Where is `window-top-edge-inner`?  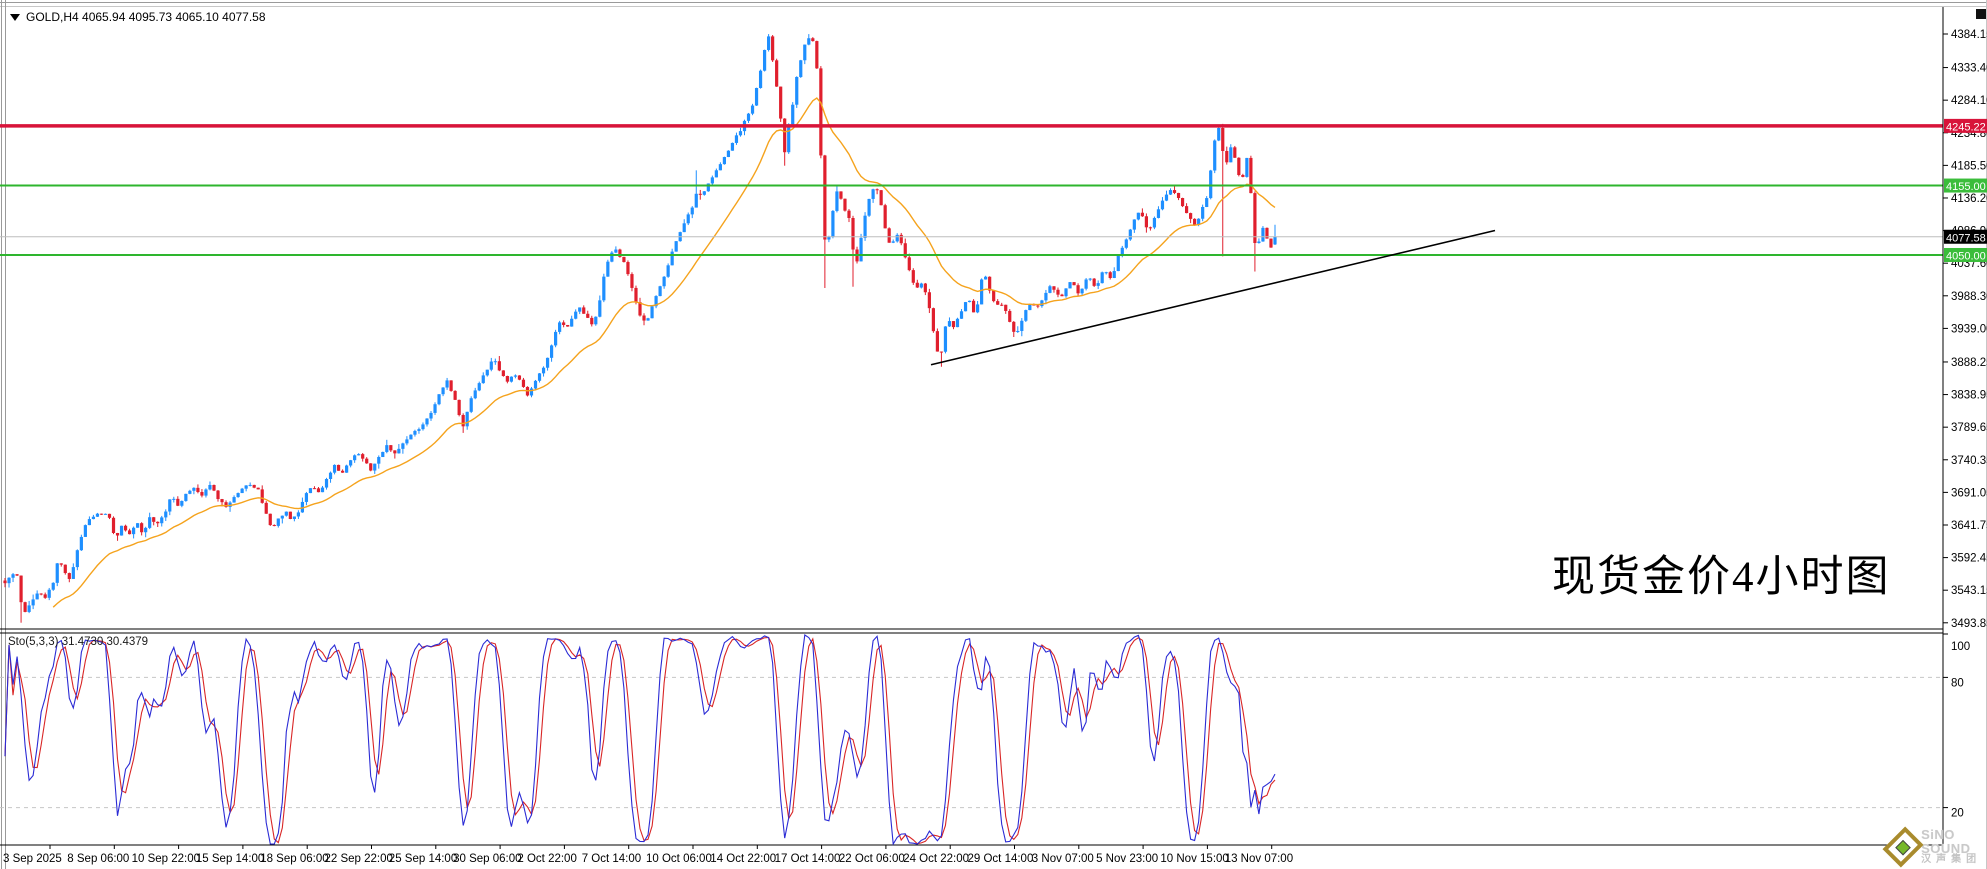
window-top-edge-inner is located at coordinates (993, 6).